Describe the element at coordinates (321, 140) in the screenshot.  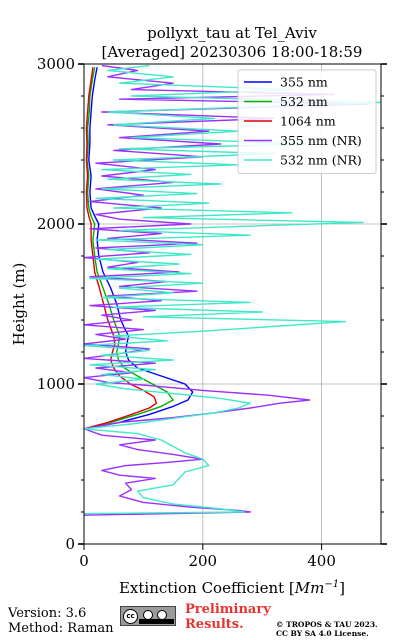
I see `legend-label: 355 nm (NR)` at that location.